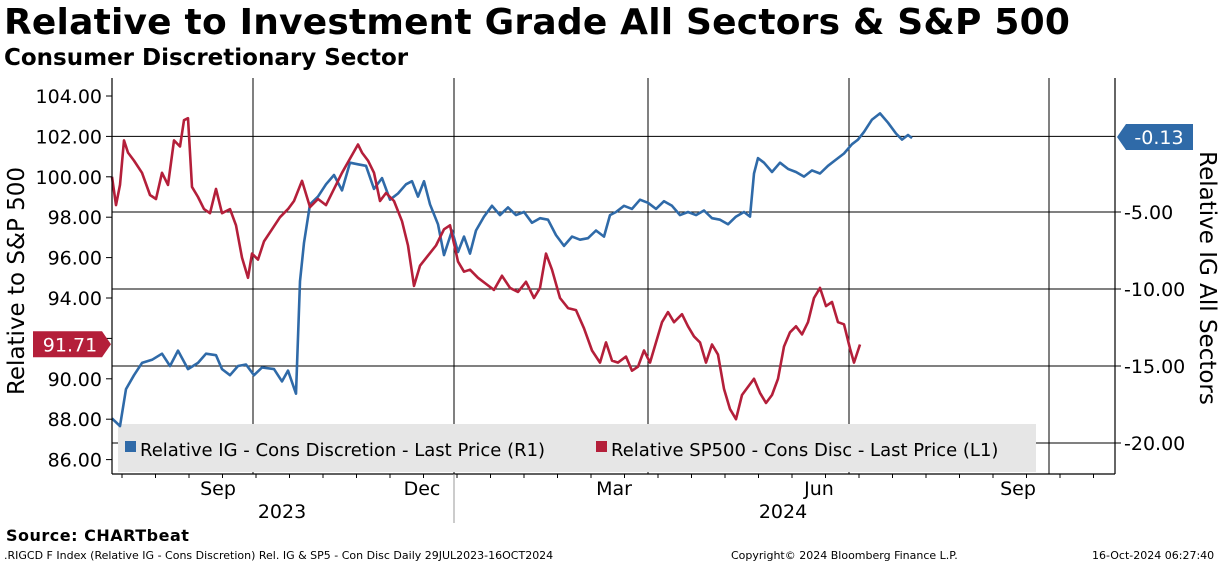 This screenshot has width=1224, height=566. Describe the element at coordinates (75, 461) in the screenshot. I see `left-tick-label-0: 86.00` at that location.